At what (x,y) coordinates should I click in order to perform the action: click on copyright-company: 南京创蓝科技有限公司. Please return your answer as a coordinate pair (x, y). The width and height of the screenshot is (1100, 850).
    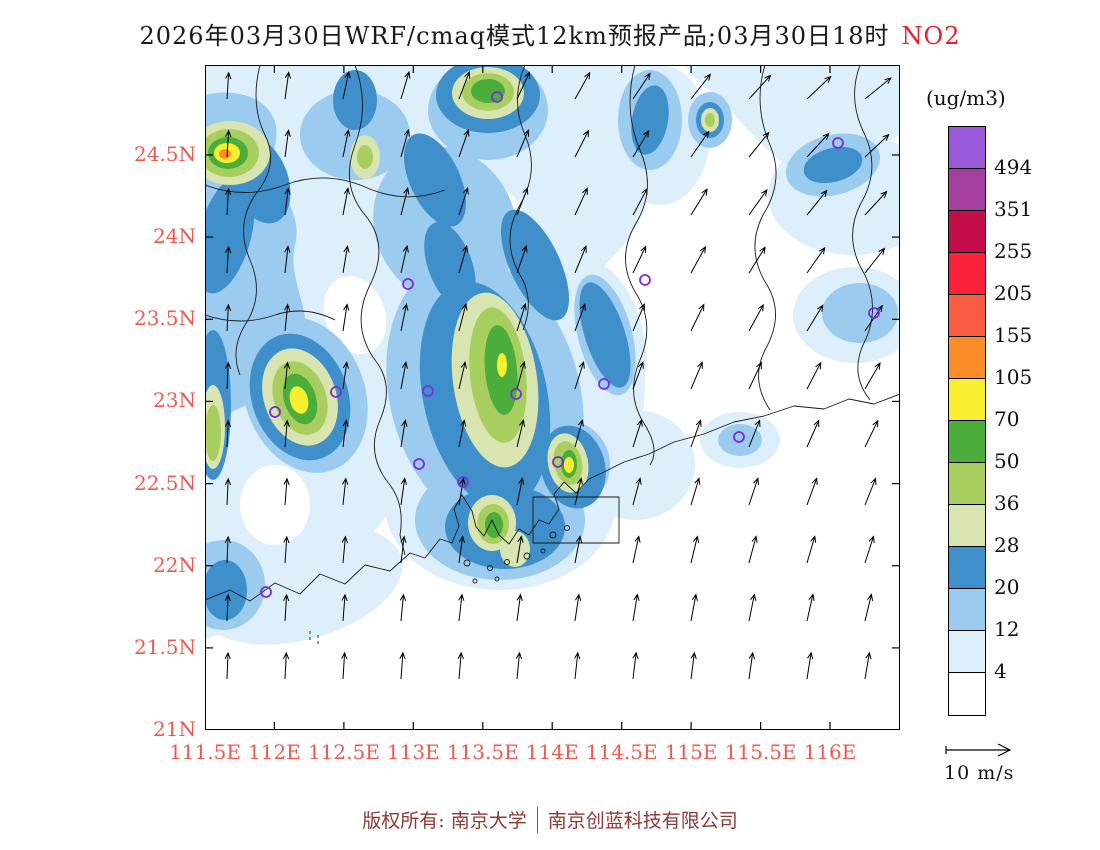
    Looking at the image, I should click on (642, 821).